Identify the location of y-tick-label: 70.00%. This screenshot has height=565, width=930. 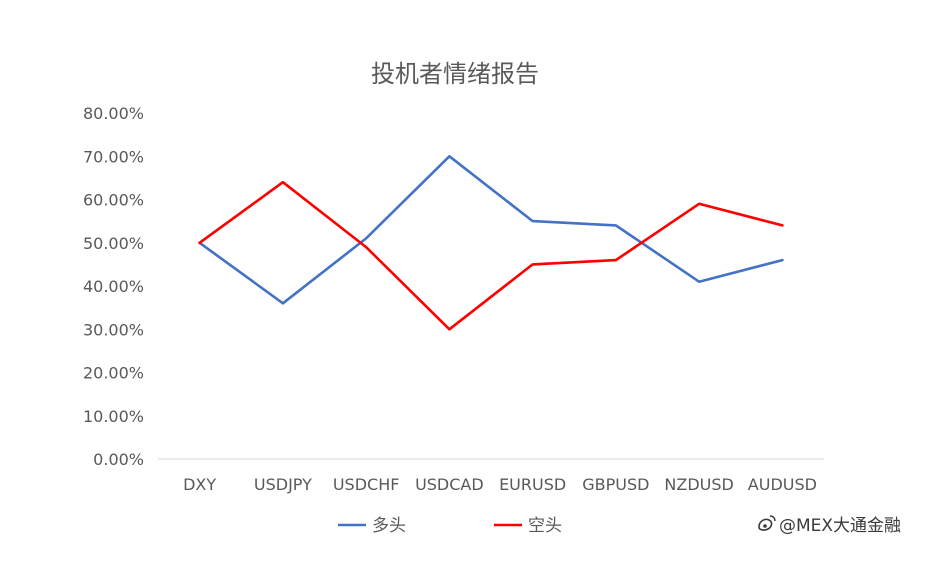
(113, 156).